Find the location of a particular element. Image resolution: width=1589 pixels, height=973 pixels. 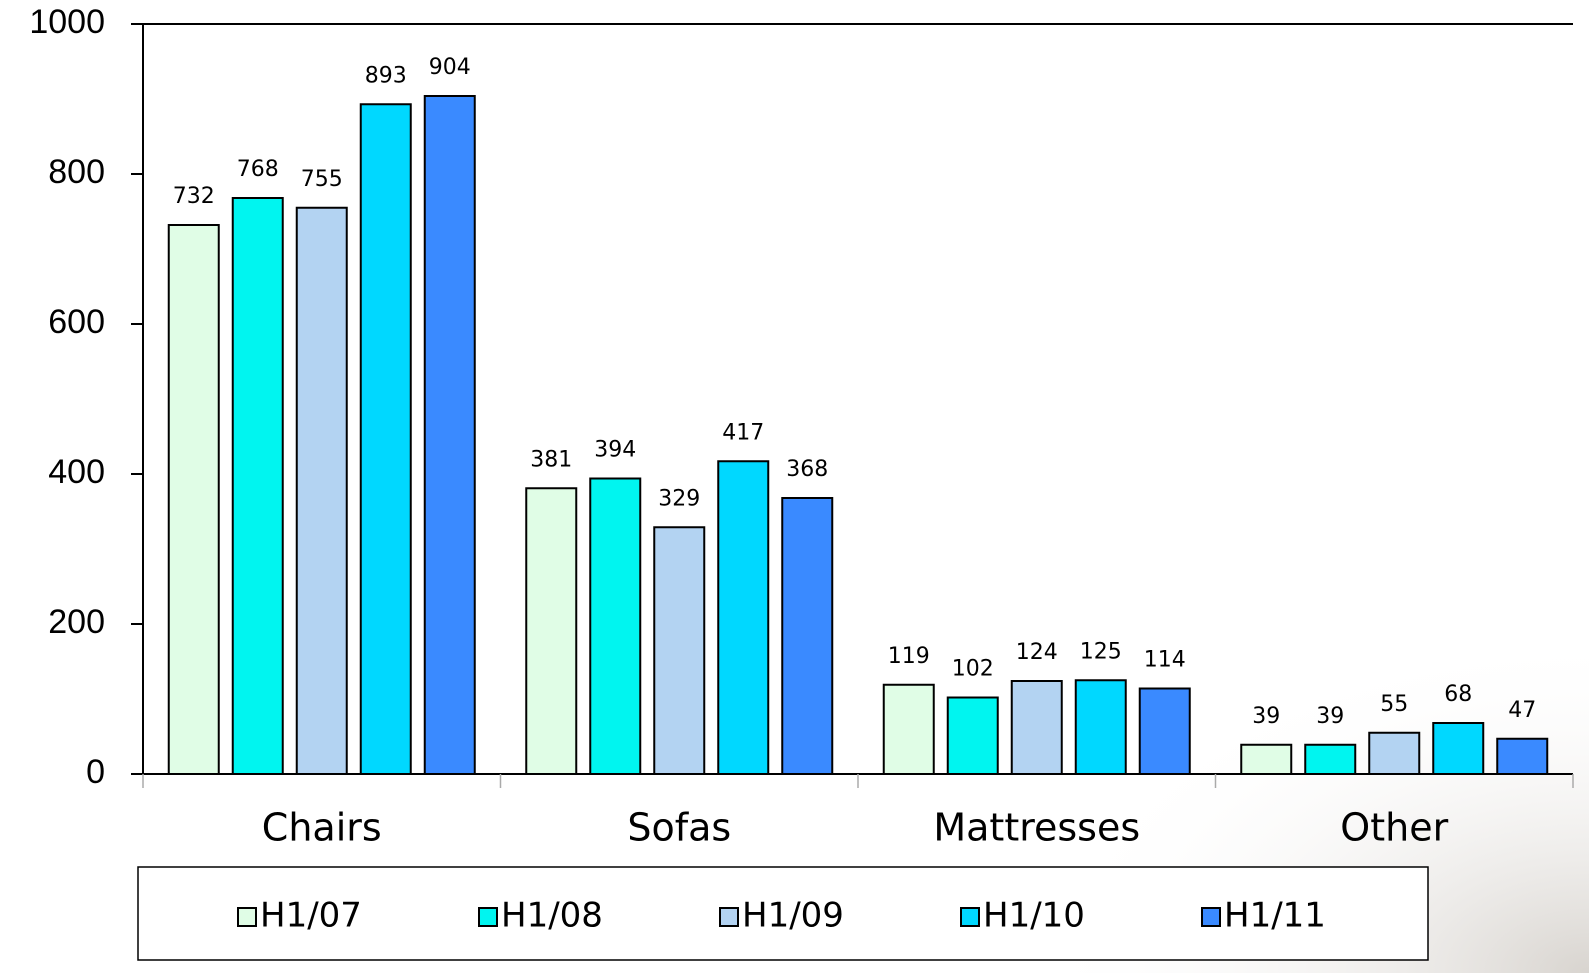

data-label: 381 is located at coordinates (551, 459).